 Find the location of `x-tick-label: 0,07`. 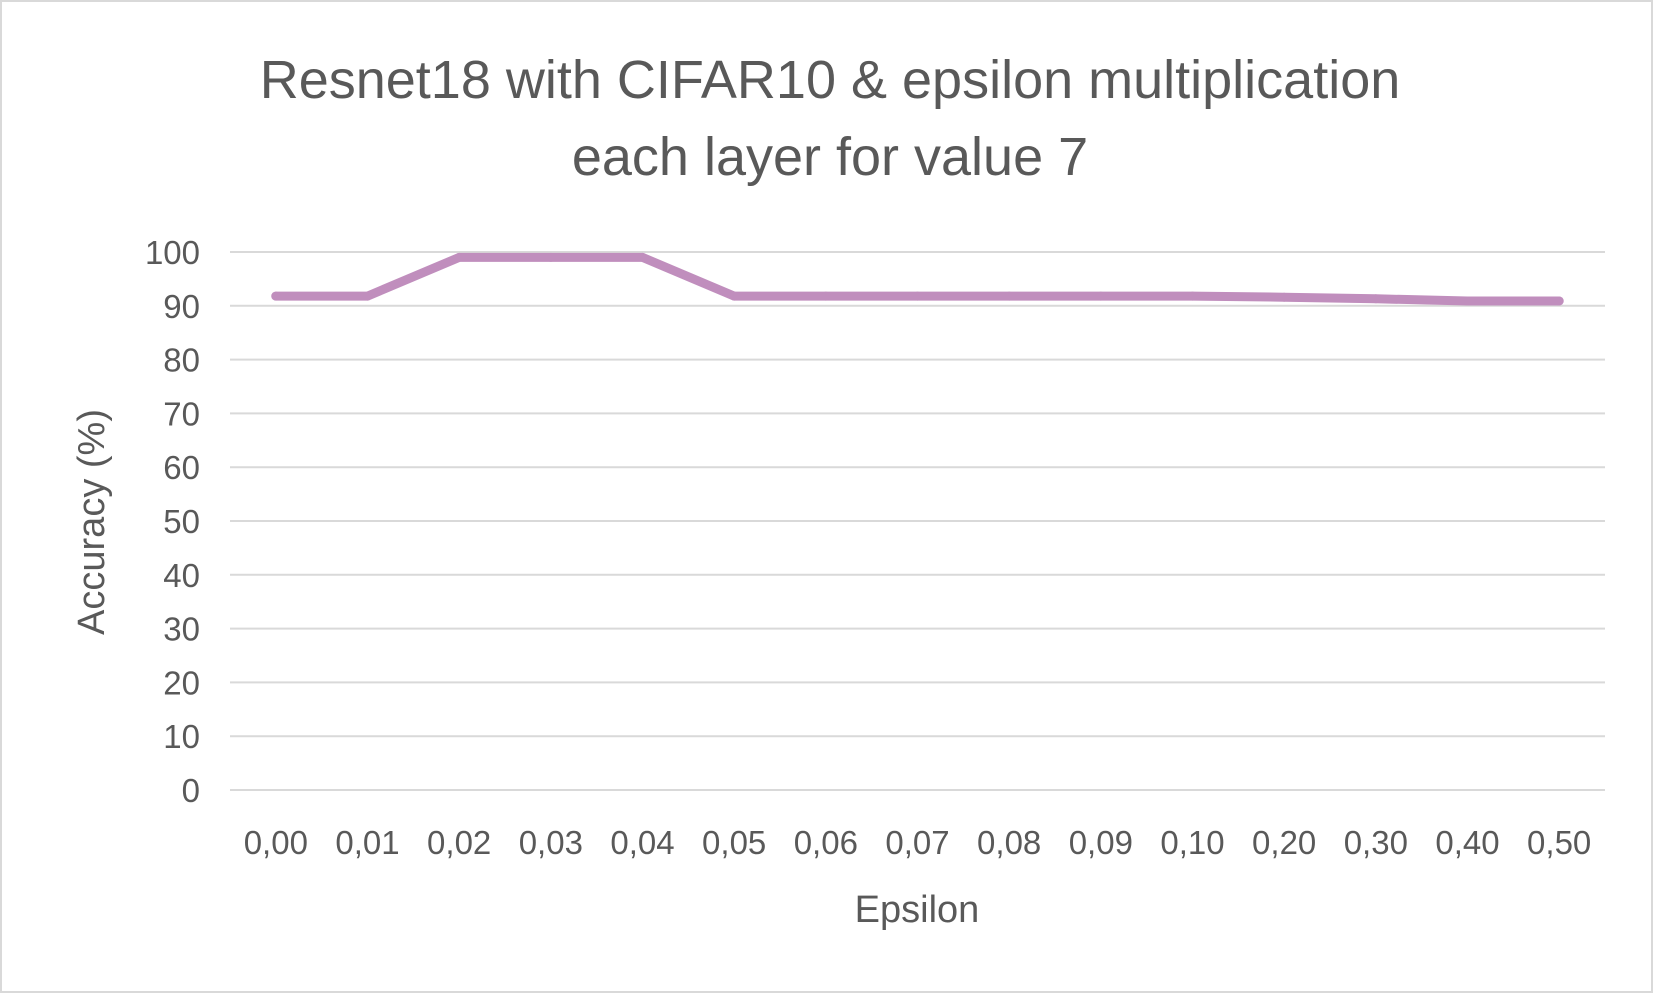

x-tick-label: 0,07 is located at coordinates (917, 842).